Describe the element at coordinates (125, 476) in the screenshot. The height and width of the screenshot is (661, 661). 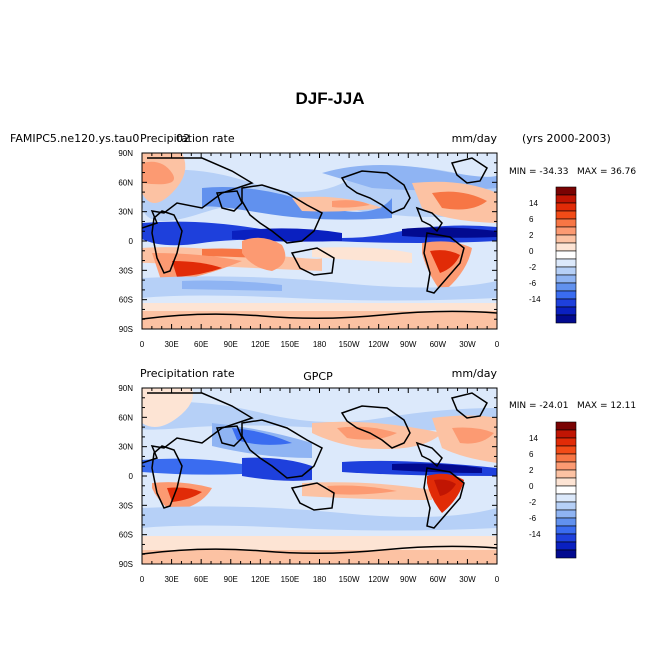
I see `panel-2-y-tick-labels: 90N 60N 30N 0 30S 60S 90S` at that location.